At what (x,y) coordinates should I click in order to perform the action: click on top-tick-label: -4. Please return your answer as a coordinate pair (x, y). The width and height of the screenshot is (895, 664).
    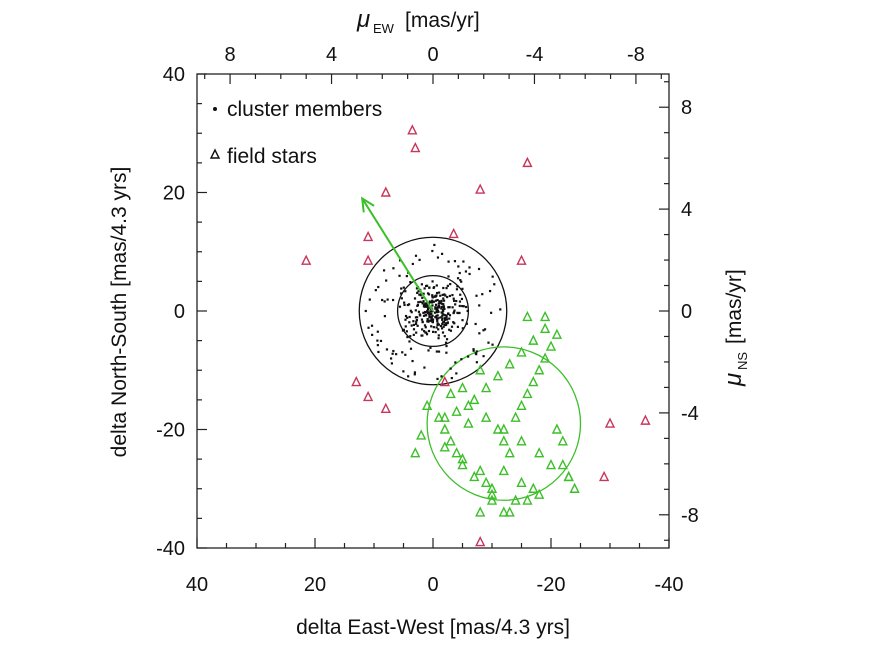
    Looking at the image, I should click on (535, 55).